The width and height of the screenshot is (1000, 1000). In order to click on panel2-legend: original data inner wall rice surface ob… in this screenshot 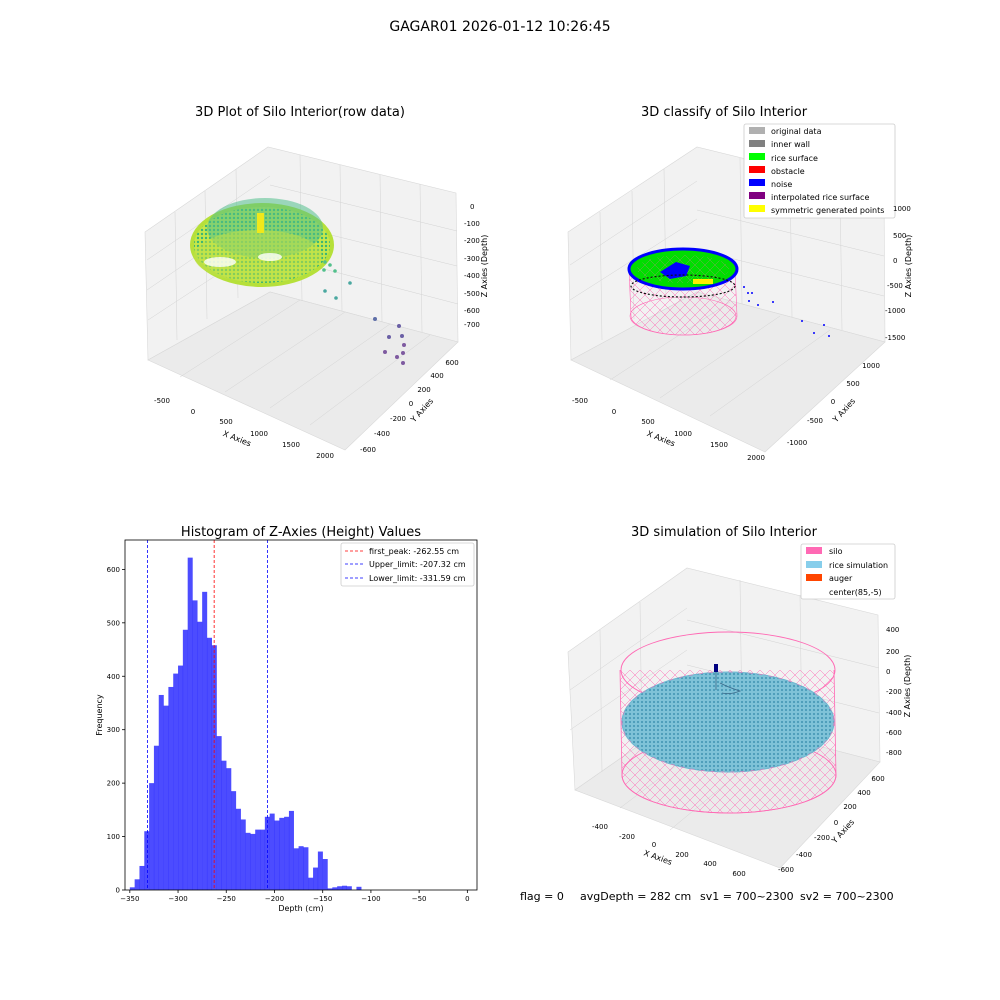, I will do `click(819, 171)`.